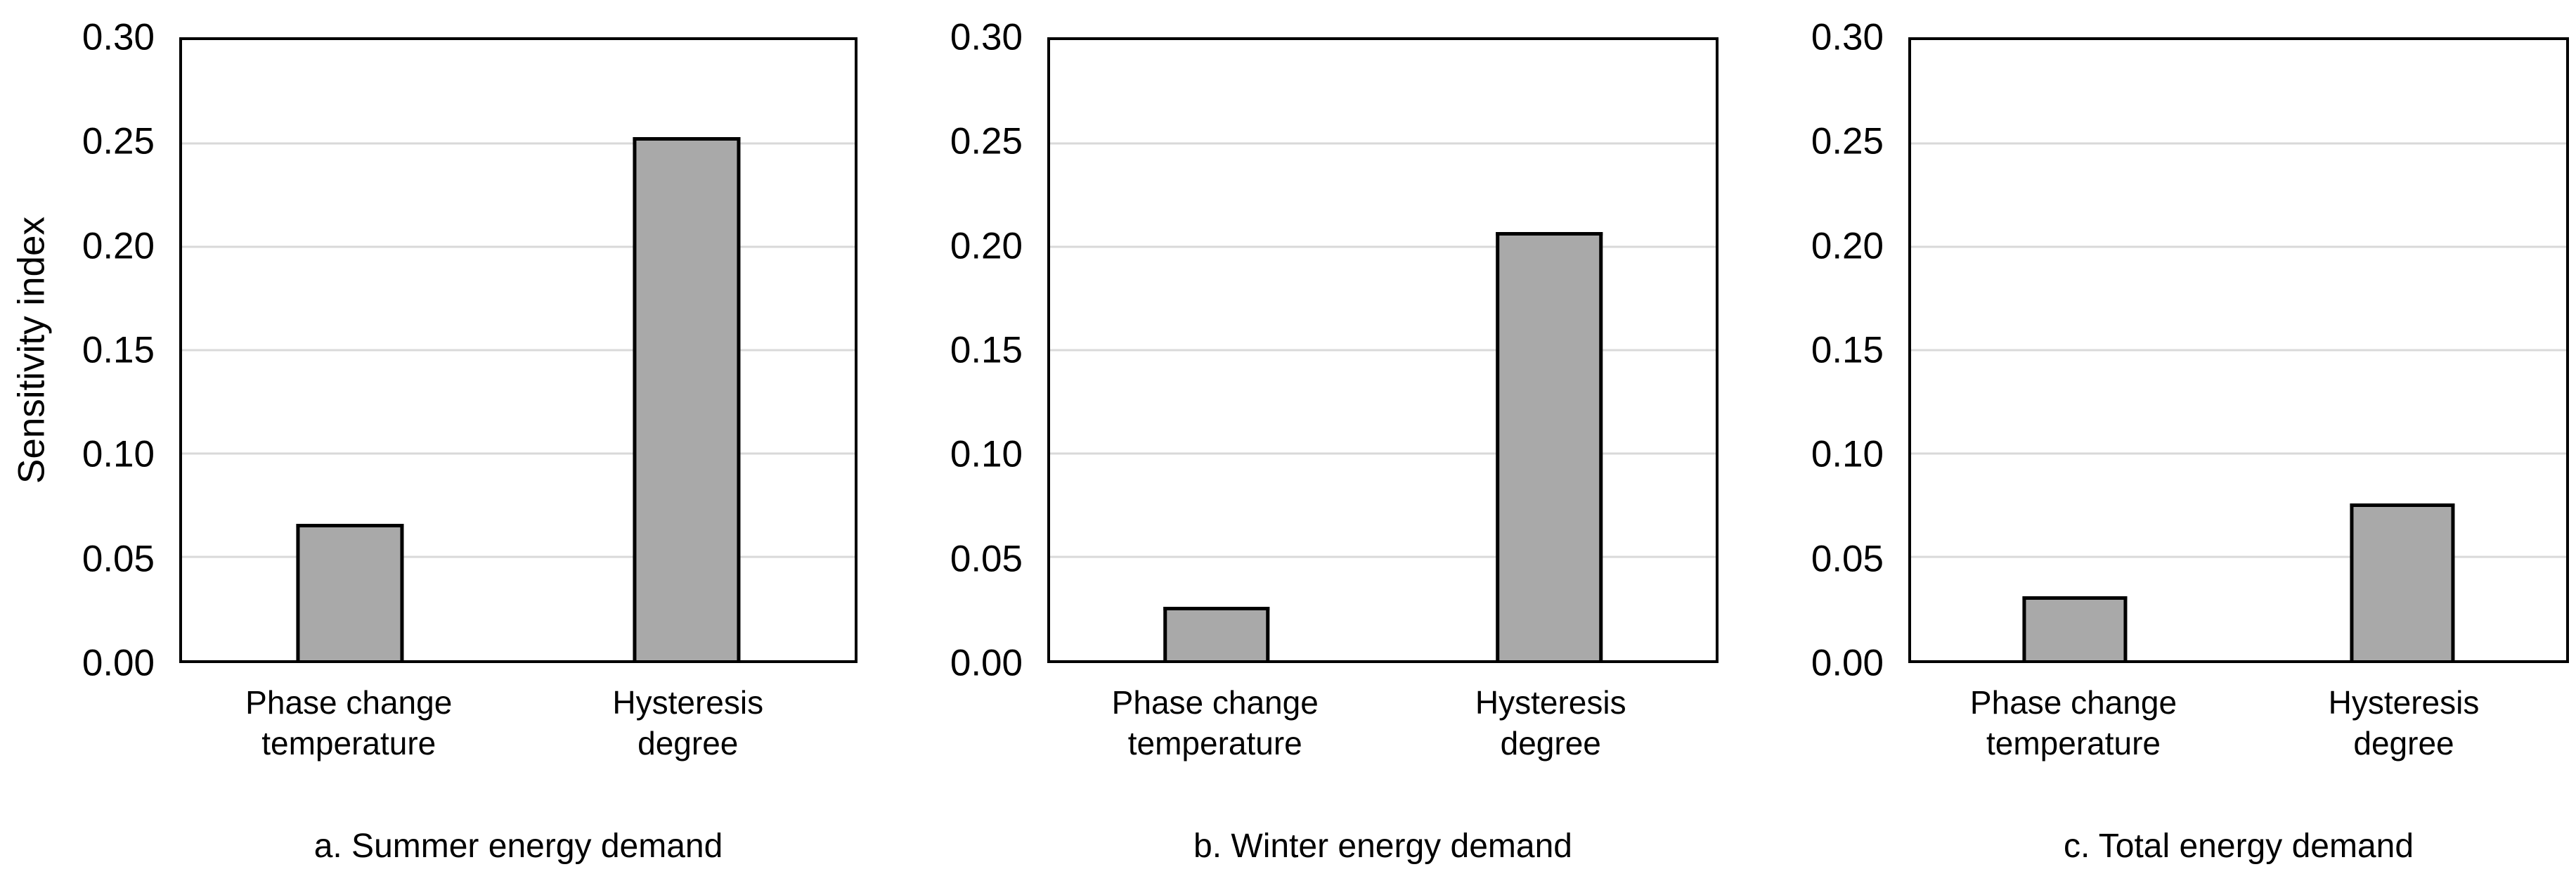  What do you see at coordinates (32, 350) in the screenshot?
I see `y-axis-title: Sensitivity index` at bounding box center [32, 350].